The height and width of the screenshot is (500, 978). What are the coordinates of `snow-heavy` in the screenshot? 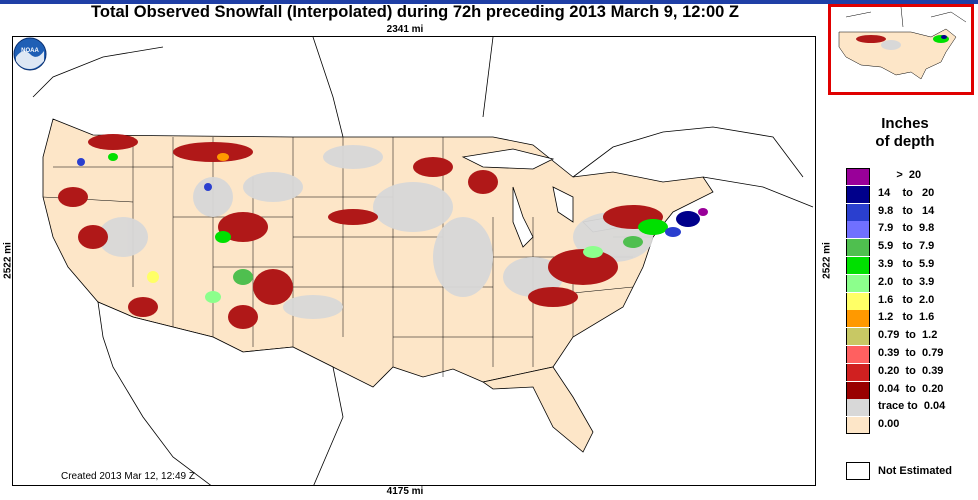 It's located at (392, 197).